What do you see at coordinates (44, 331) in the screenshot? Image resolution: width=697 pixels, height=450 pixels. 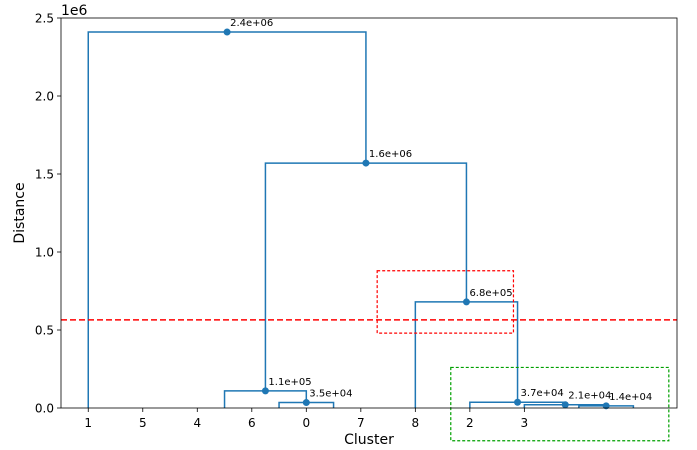 I see `y-tick-label: 0.5` at bounding box center [44, 331].